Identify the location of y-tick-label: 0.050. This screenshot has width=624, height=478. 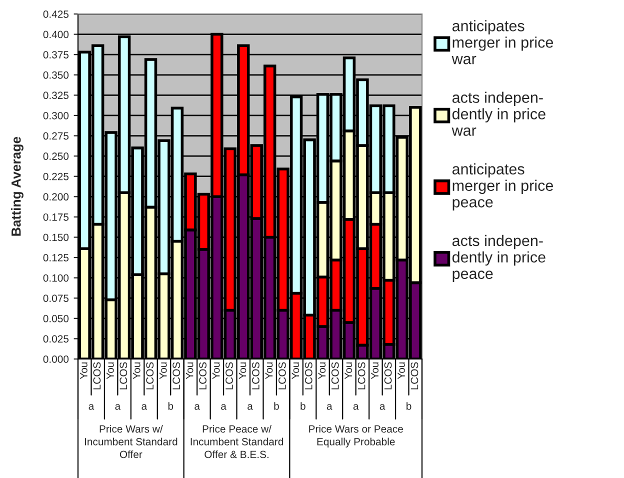
(56, 318).